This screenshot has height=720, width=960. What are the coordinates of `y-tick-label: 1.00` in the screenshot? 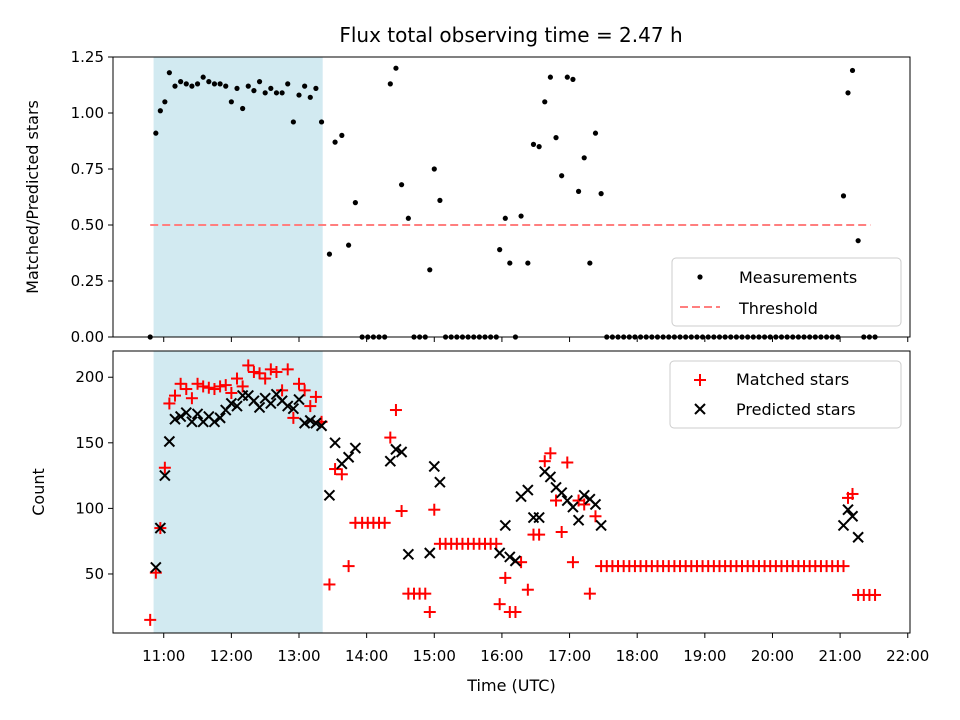 It's located at (87, 113).